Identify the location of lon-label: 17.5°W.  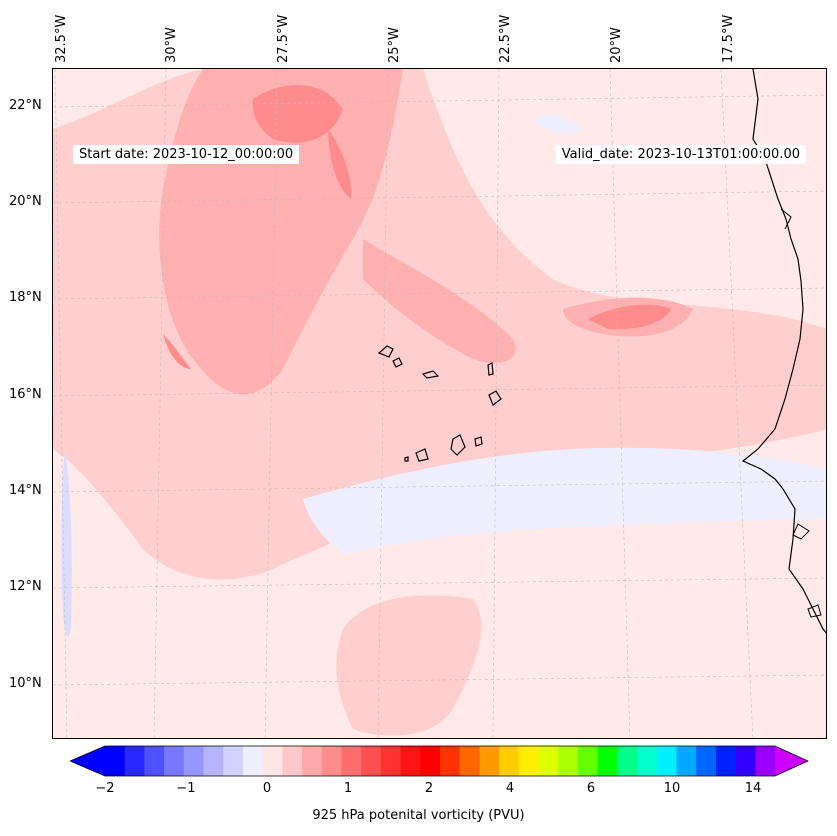
(728, 38).